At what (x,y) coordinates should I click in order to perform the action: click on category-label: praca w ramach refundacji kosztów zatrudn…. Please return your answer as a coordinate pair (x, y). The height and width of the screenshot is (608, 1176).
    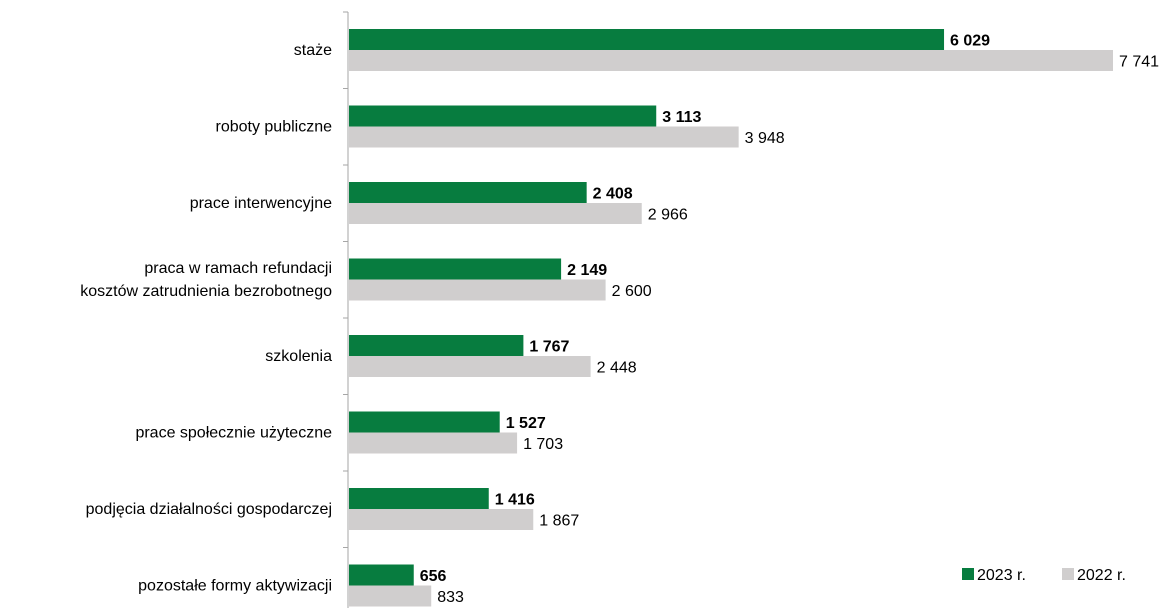
    Looking at the image, I should click on (206, 280).